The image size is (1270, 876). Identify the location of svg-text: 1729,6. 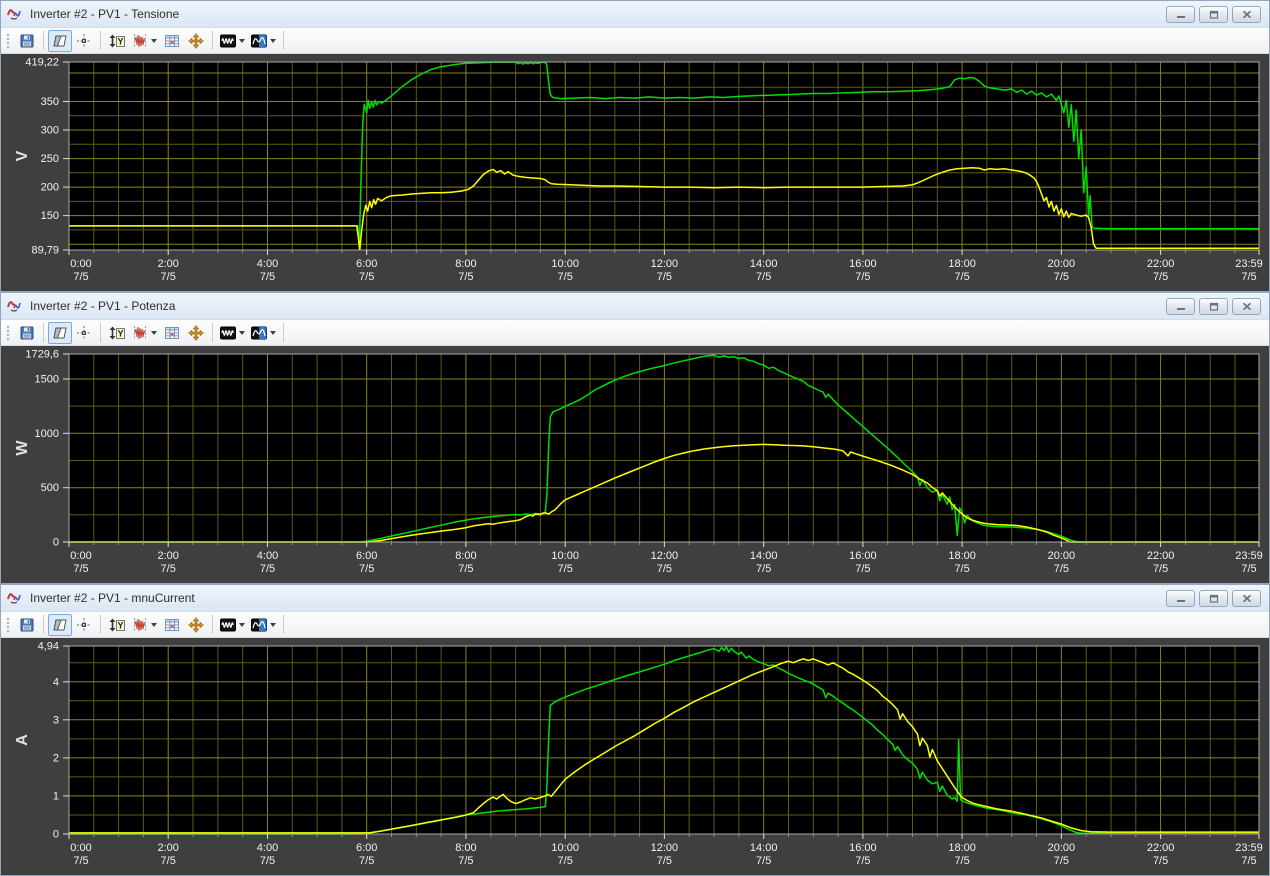
(42, 355).